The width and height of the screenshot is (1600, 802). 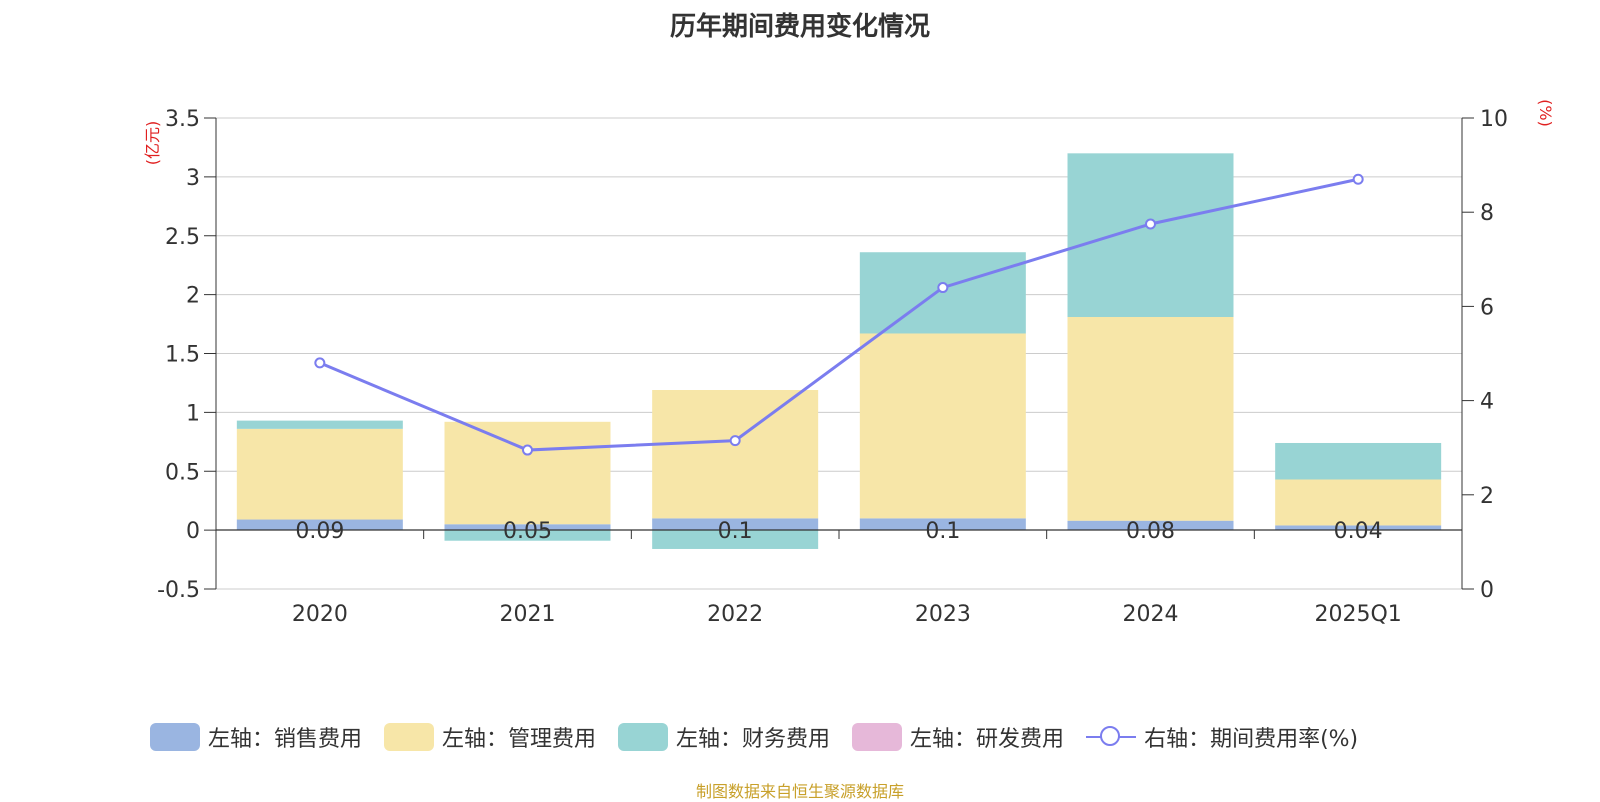 I want to click on left-axis-tick-label: 3.5, so click(x=182, y=119).